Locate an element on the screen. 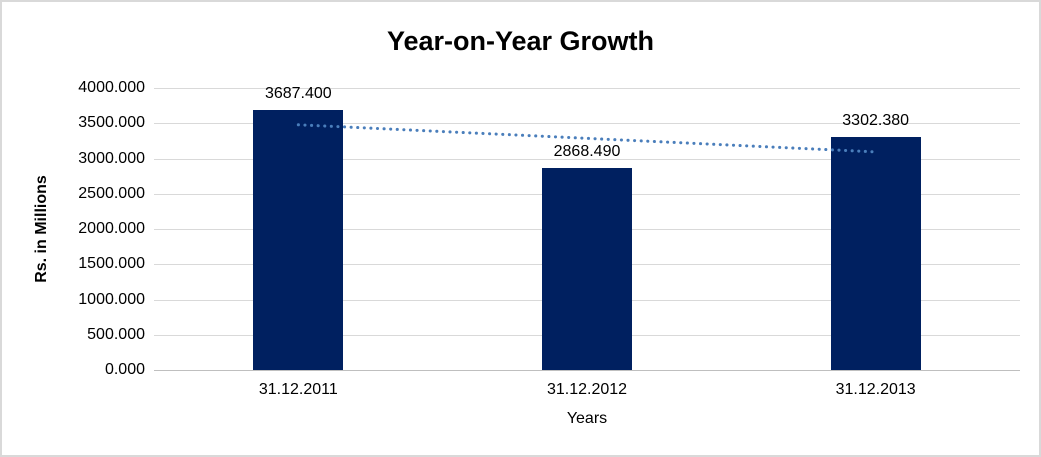 This screenshot has width=1041, height=457. x-axis-line is located at coordinates (587, 370).